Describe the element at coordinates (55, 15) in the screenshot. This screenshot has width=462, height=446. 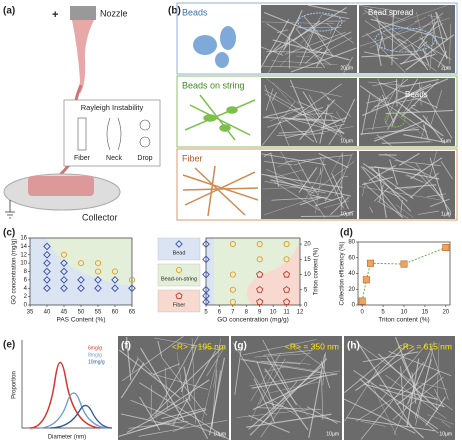
I see `plus: +` at that location.